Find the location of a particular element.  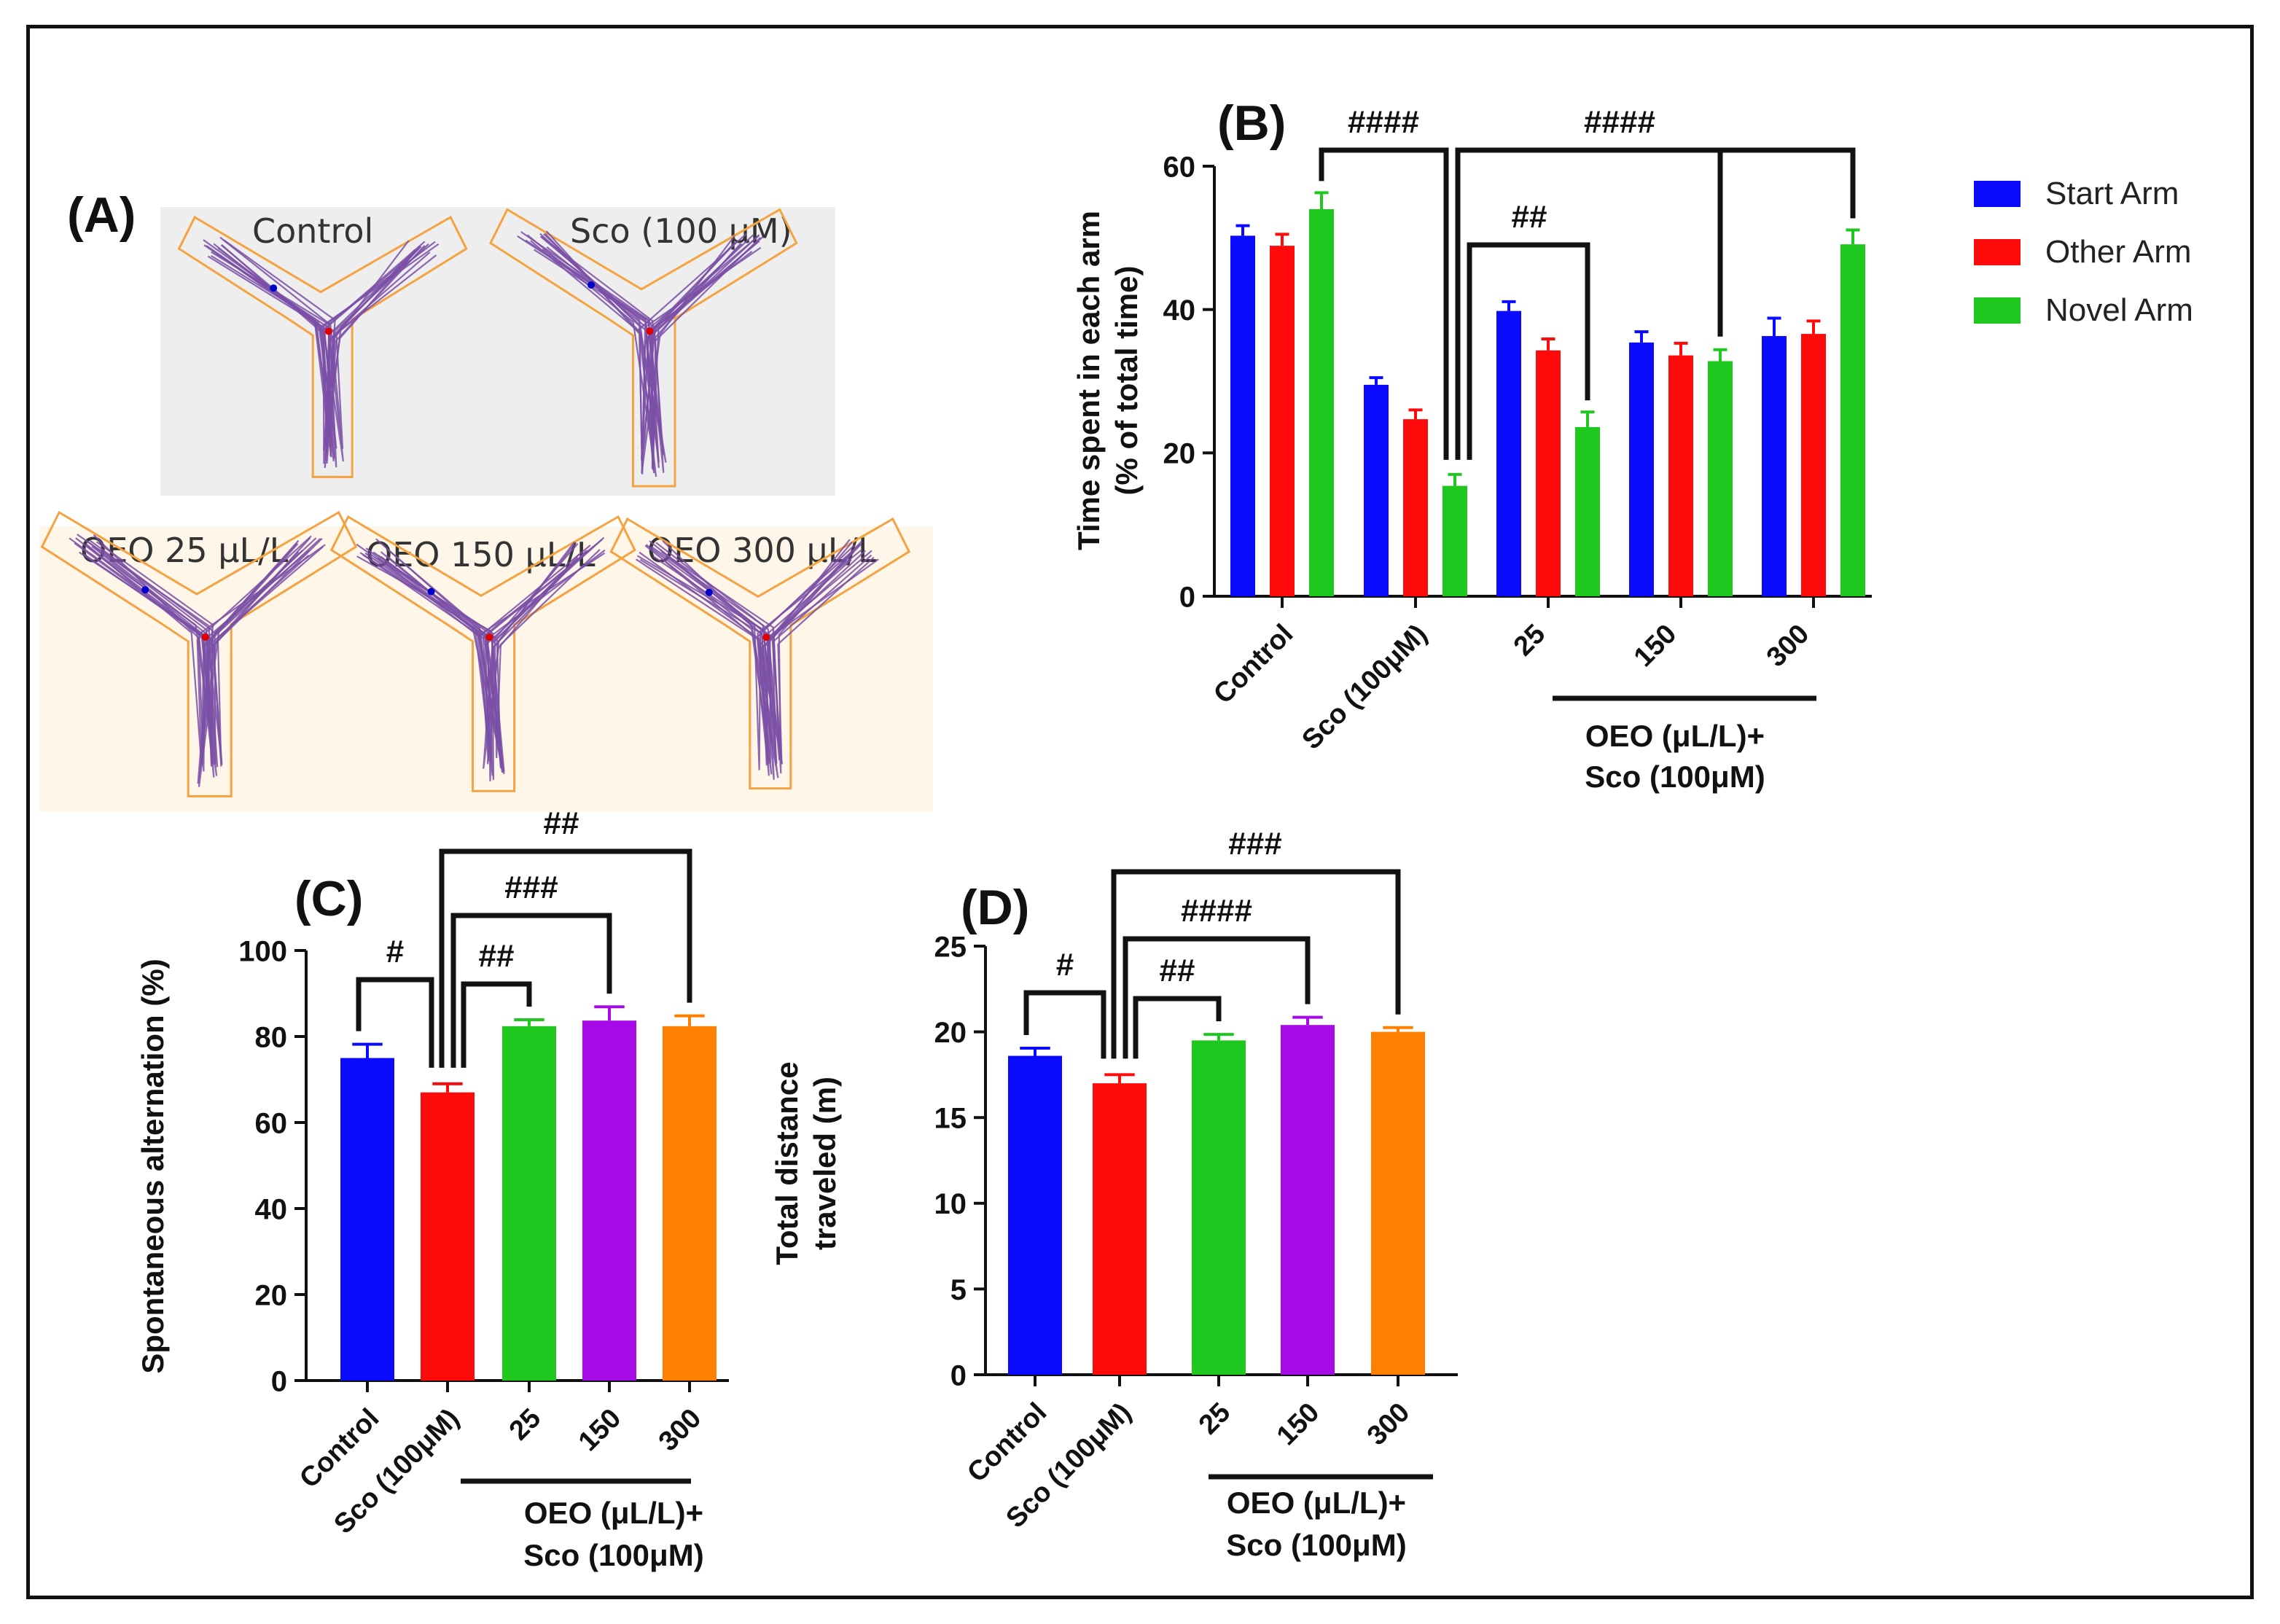

significance-label: # is located at coordinates (395, 951).